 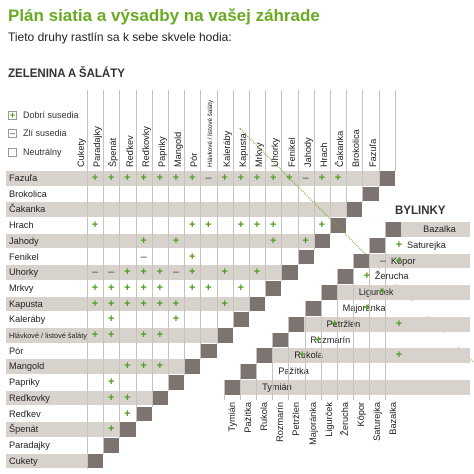 What do you see at coordinates (291, 152) in the screenshot?
I see `veg-col-label: Fenikel` at bounding box center [291, 152].